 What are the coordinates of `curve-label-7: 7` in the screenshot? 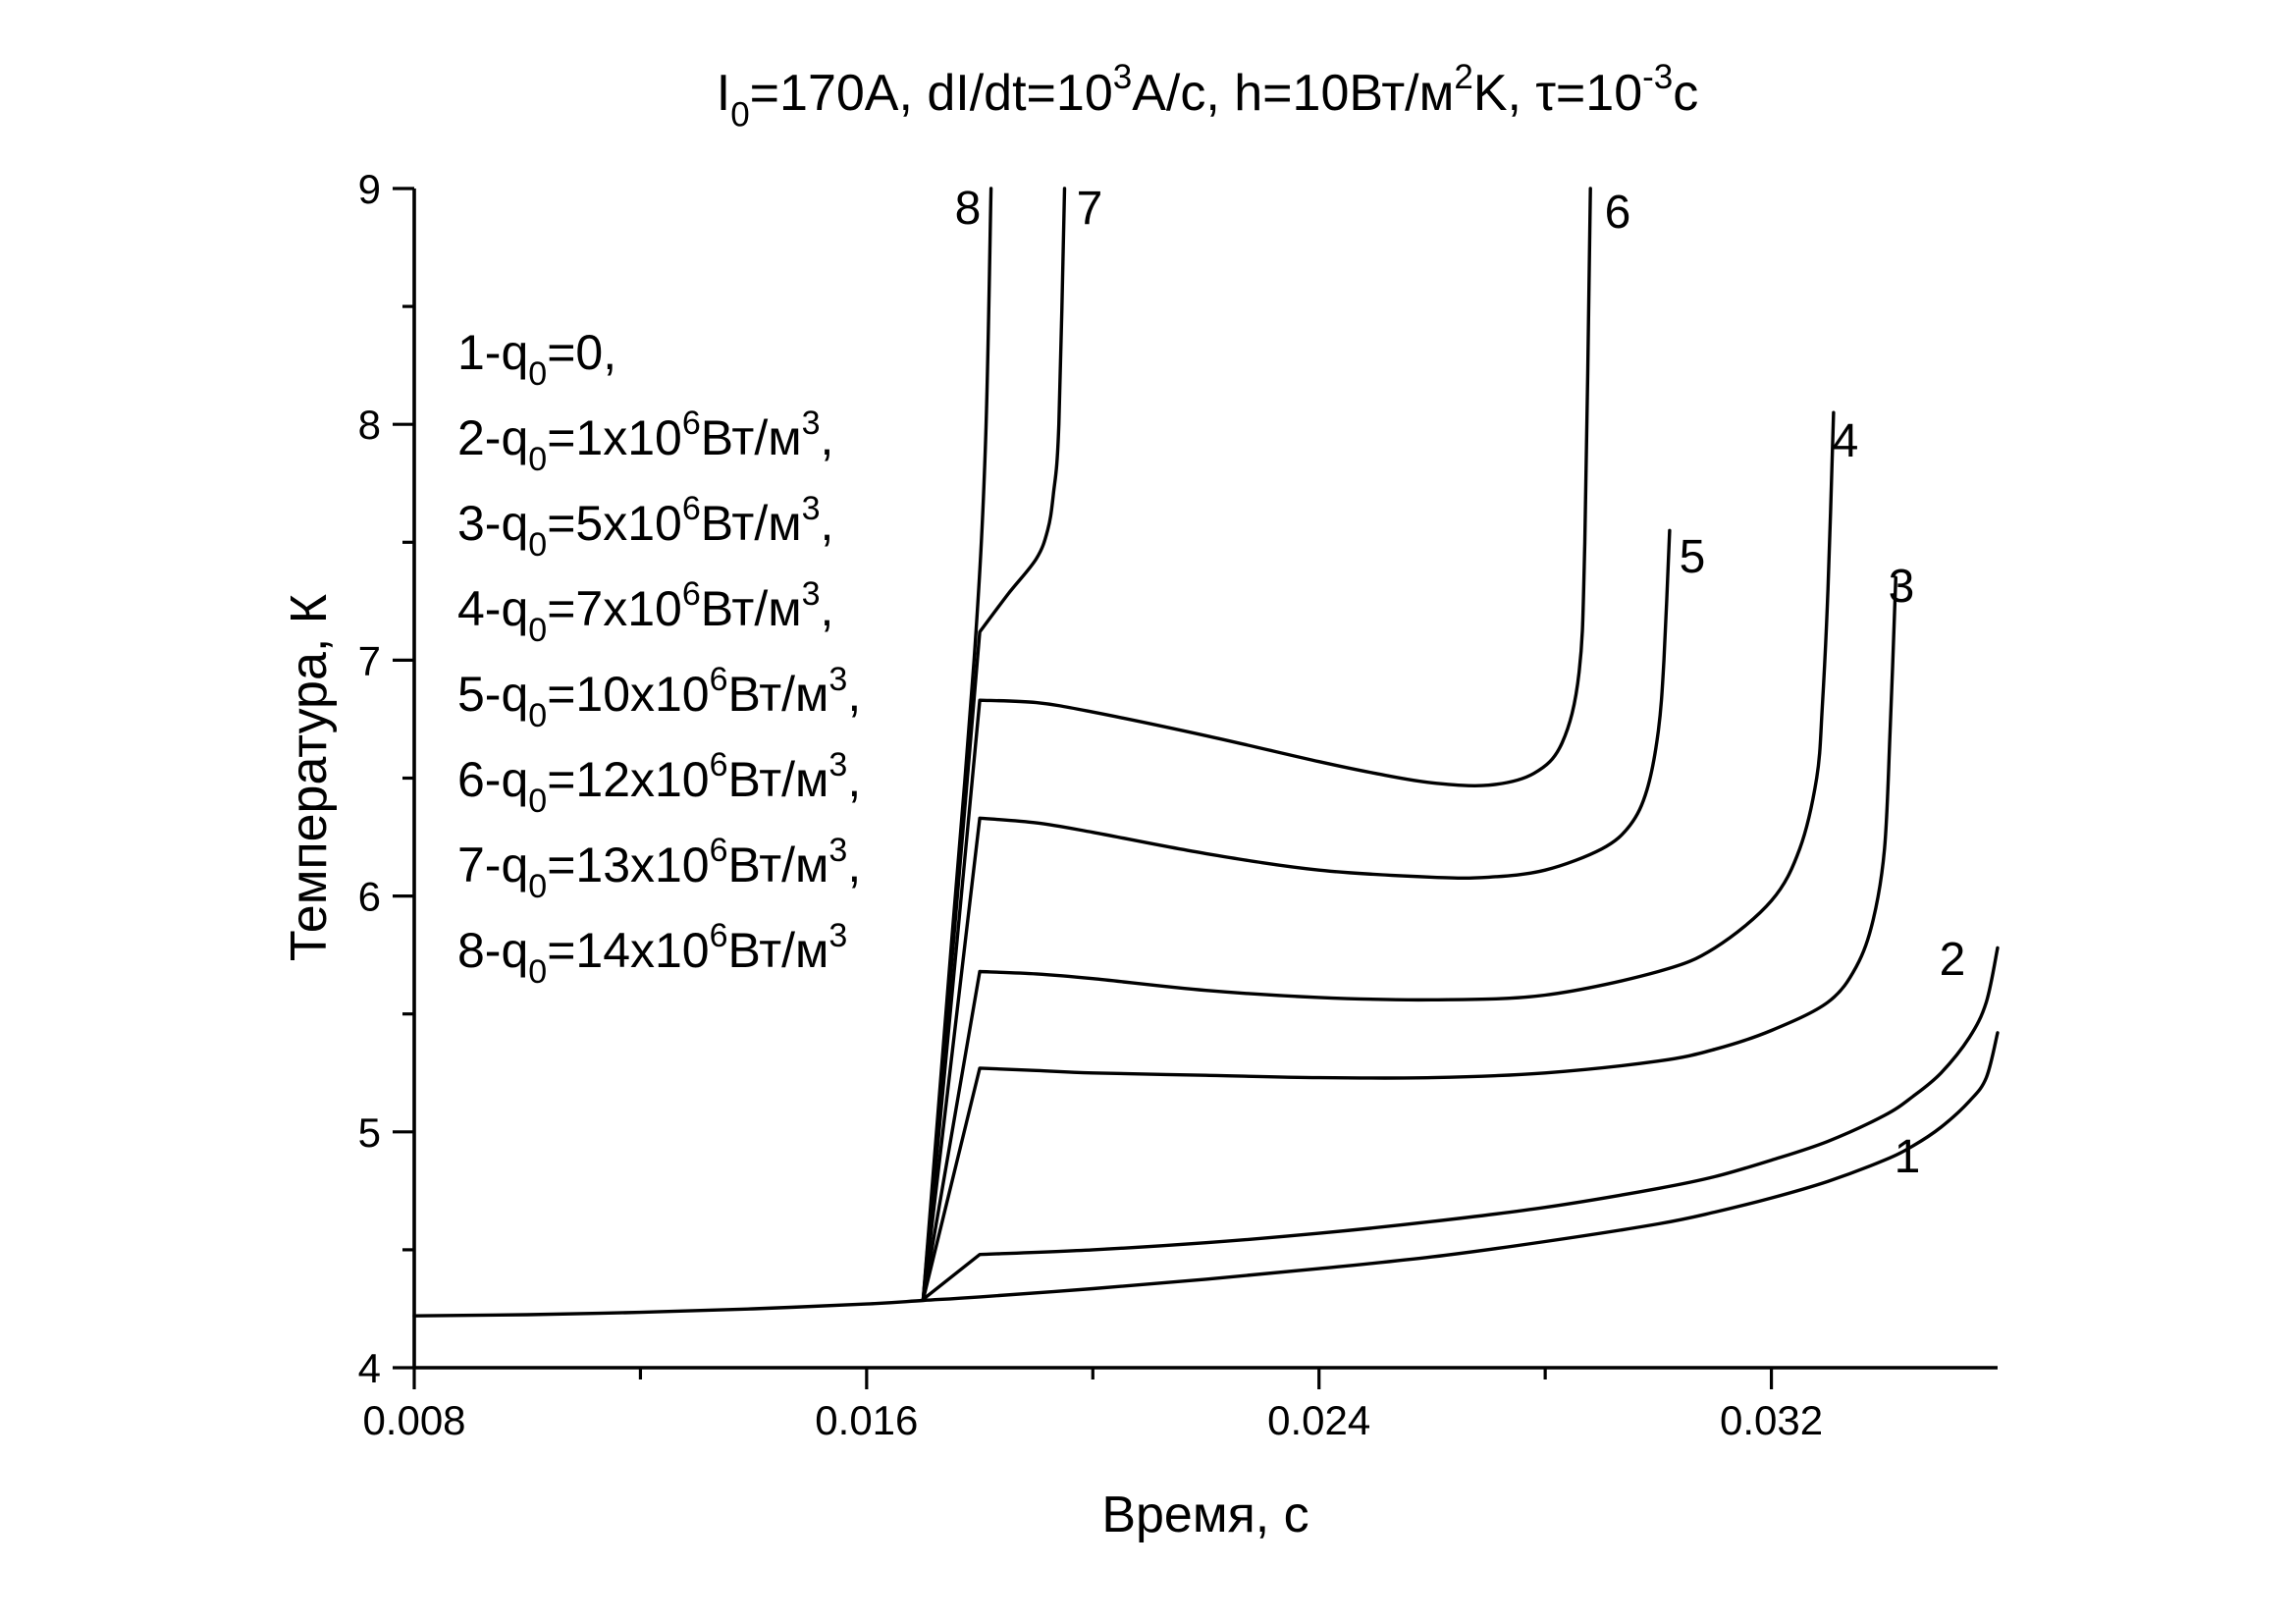 It's located at (1090, 209).